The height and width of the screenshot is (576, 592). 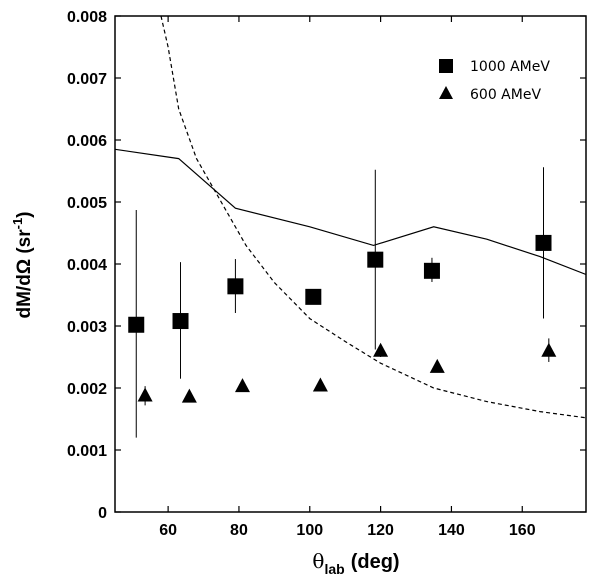 I want to click on y-tick-label: 0.001, so click(x=87, y=451).